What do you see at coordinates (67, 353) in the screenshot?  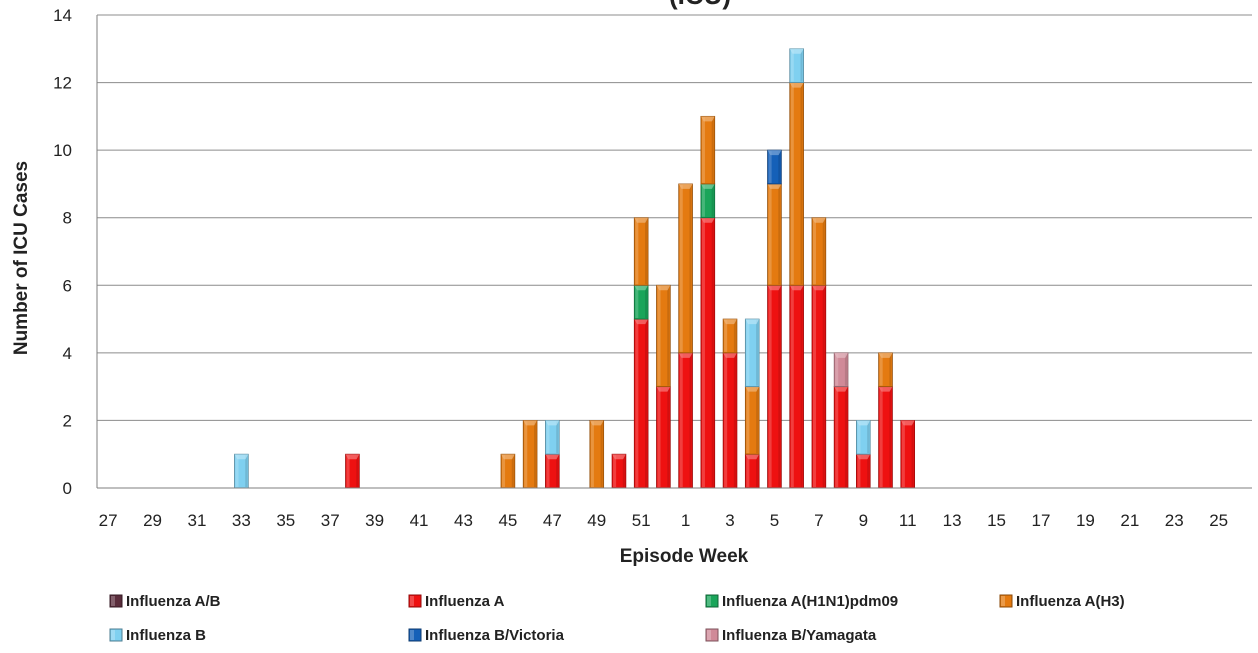 I see `y-tick-label: 4` at bounding box center [67, 353].